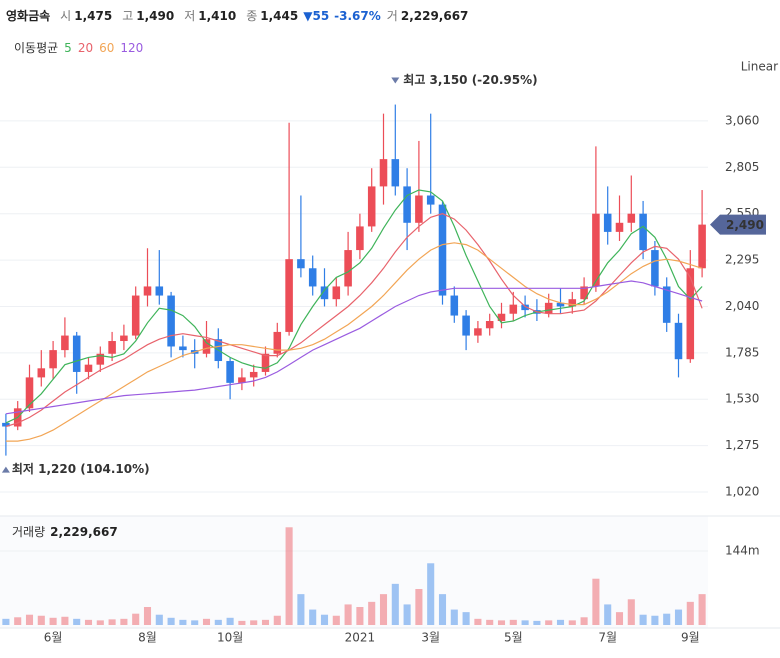  Describe the element at coordinates (742, 445) in the screenshot. I see `y-tick-label: 1,275` at that location.